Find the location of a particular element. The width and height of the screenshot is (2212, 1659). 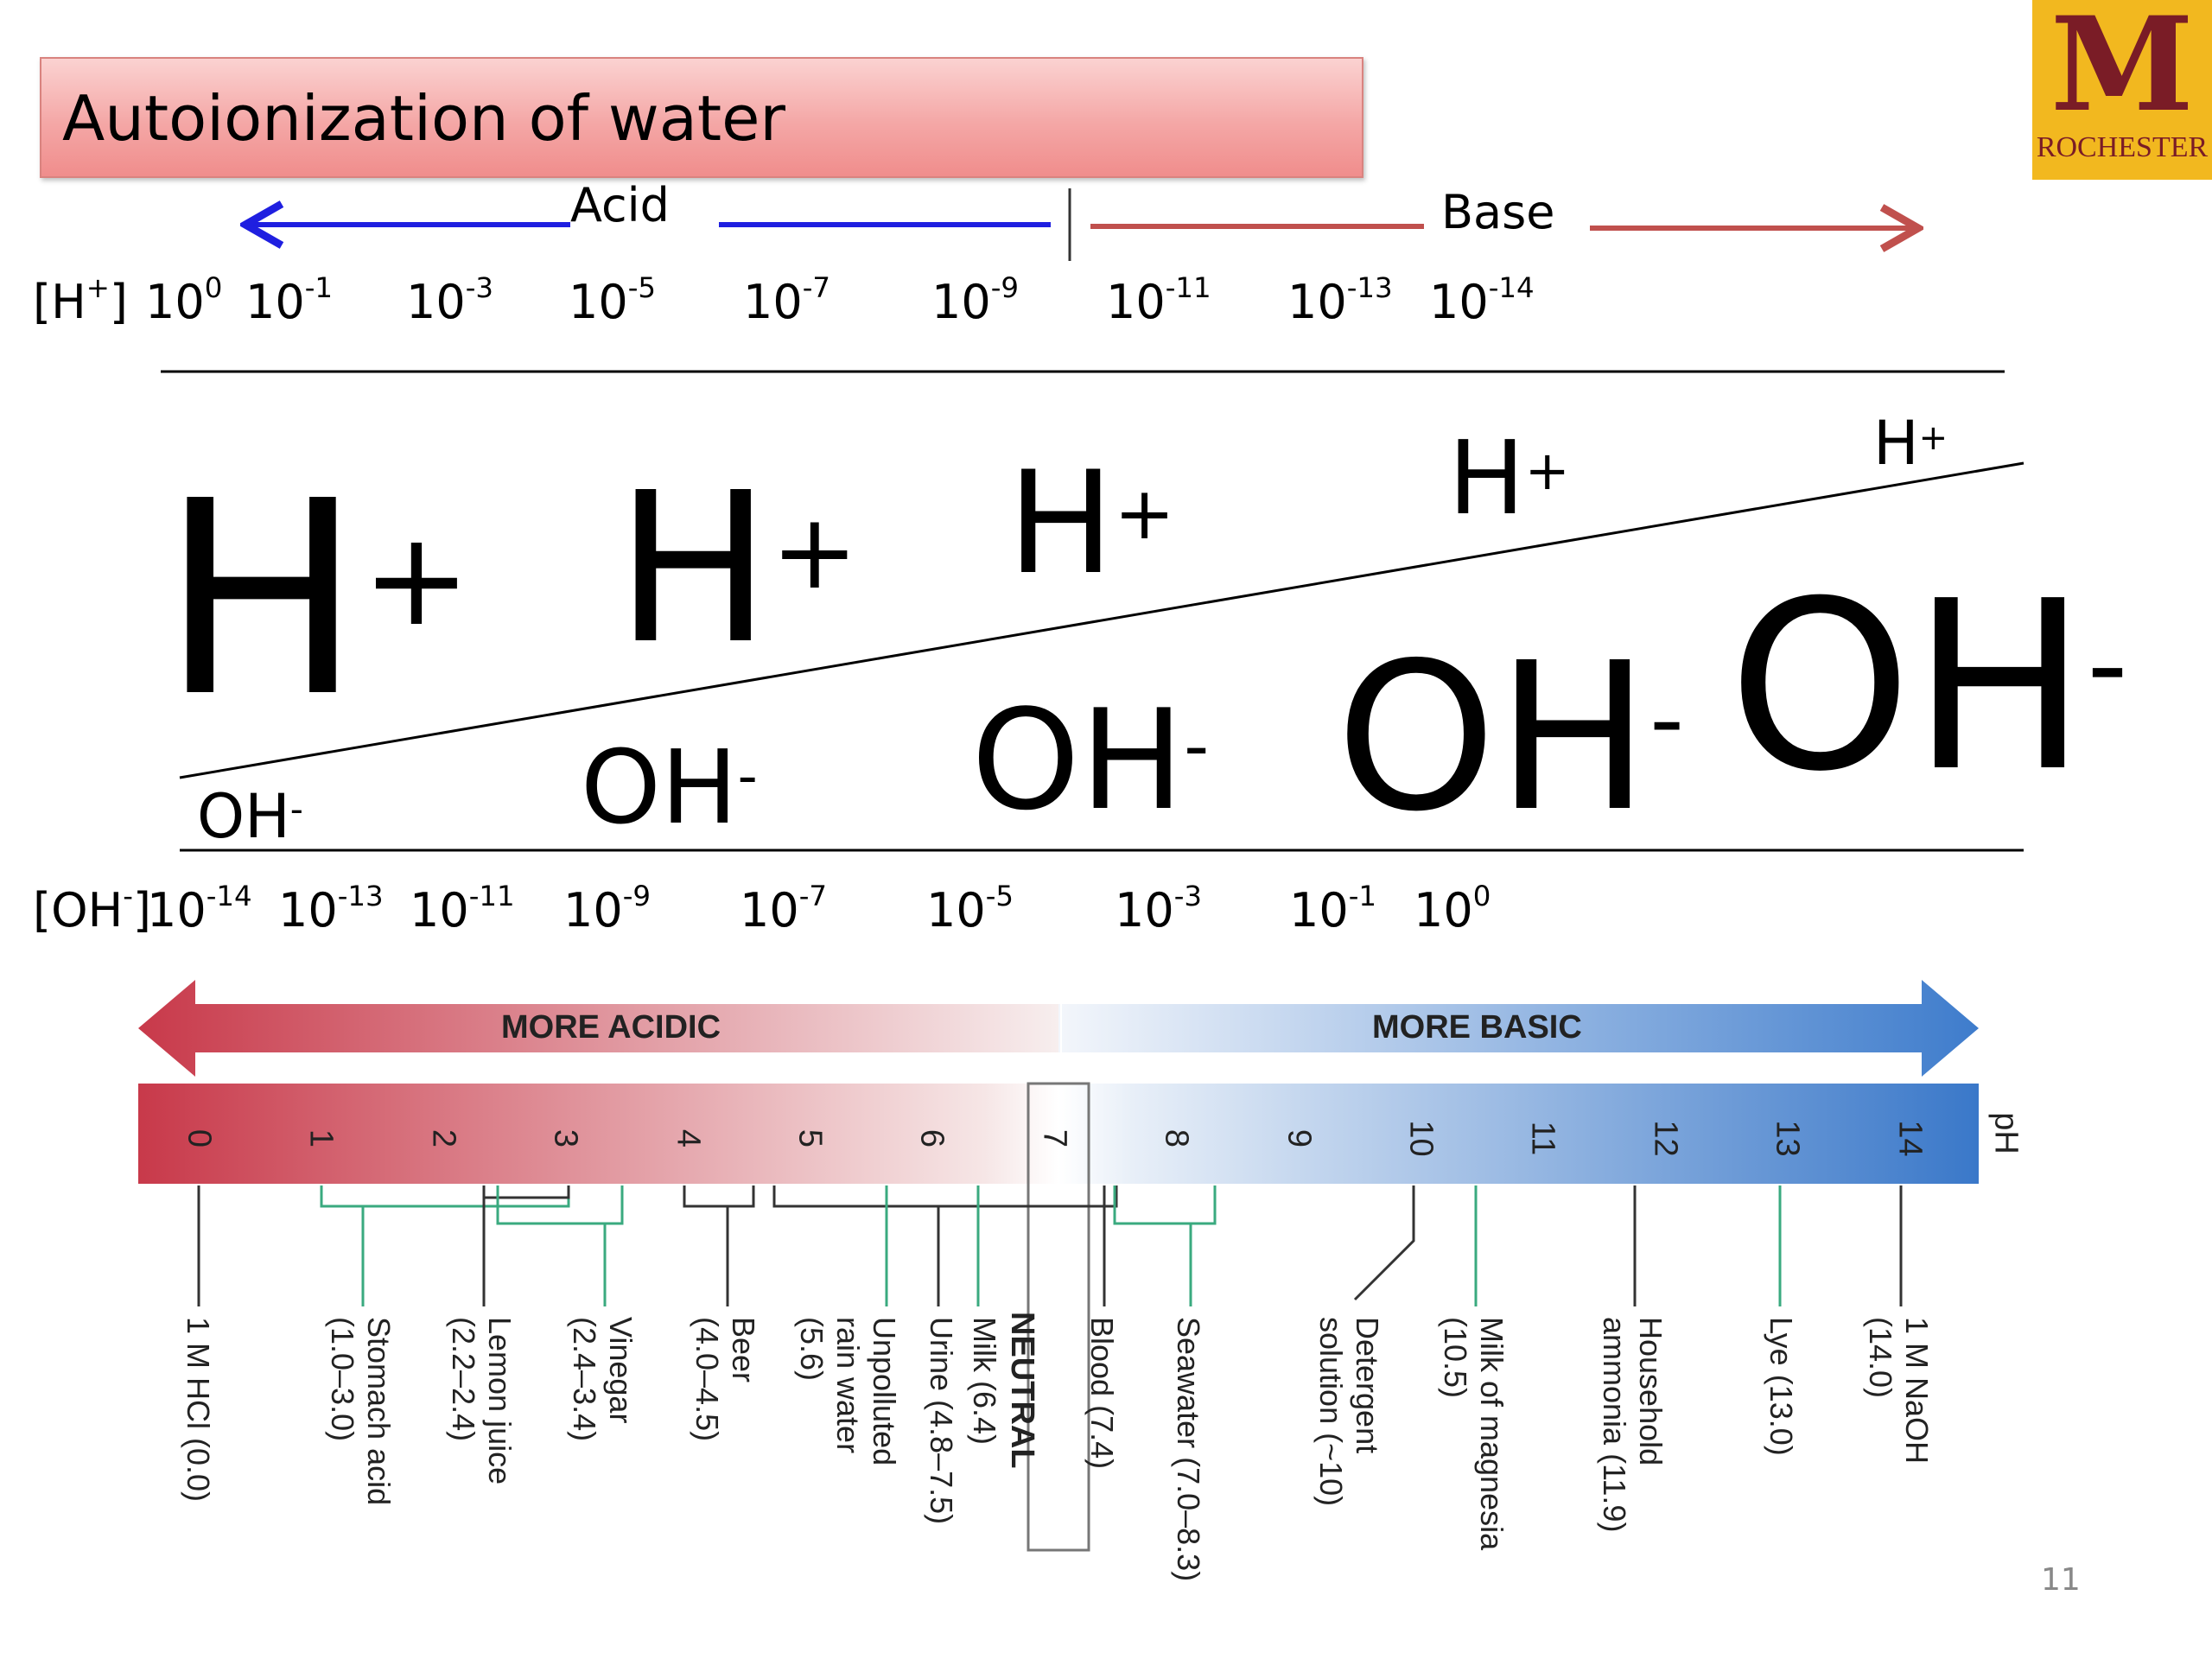

h-value: 10-7 is located at coordinates (787, 300).